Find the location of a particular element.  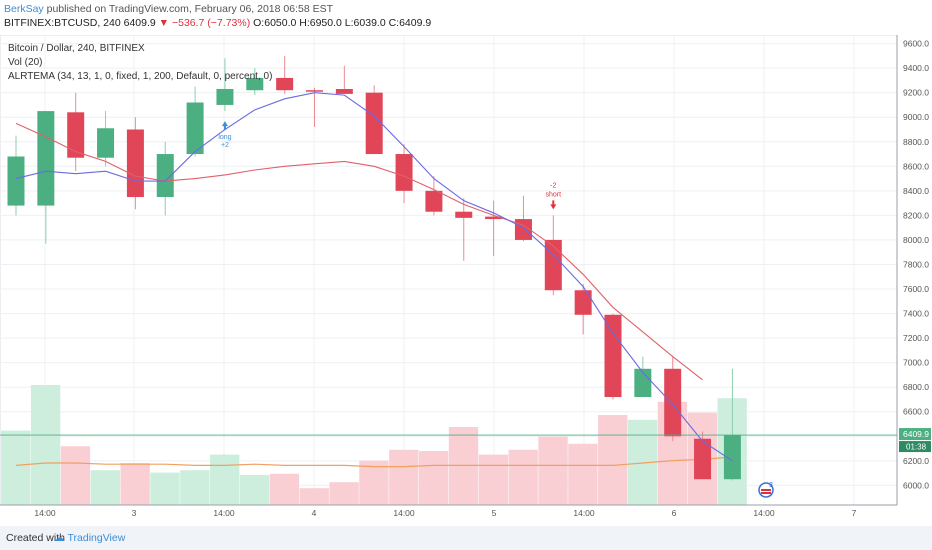

countdown-label: 01:38 is located at coordinates (916, 447).